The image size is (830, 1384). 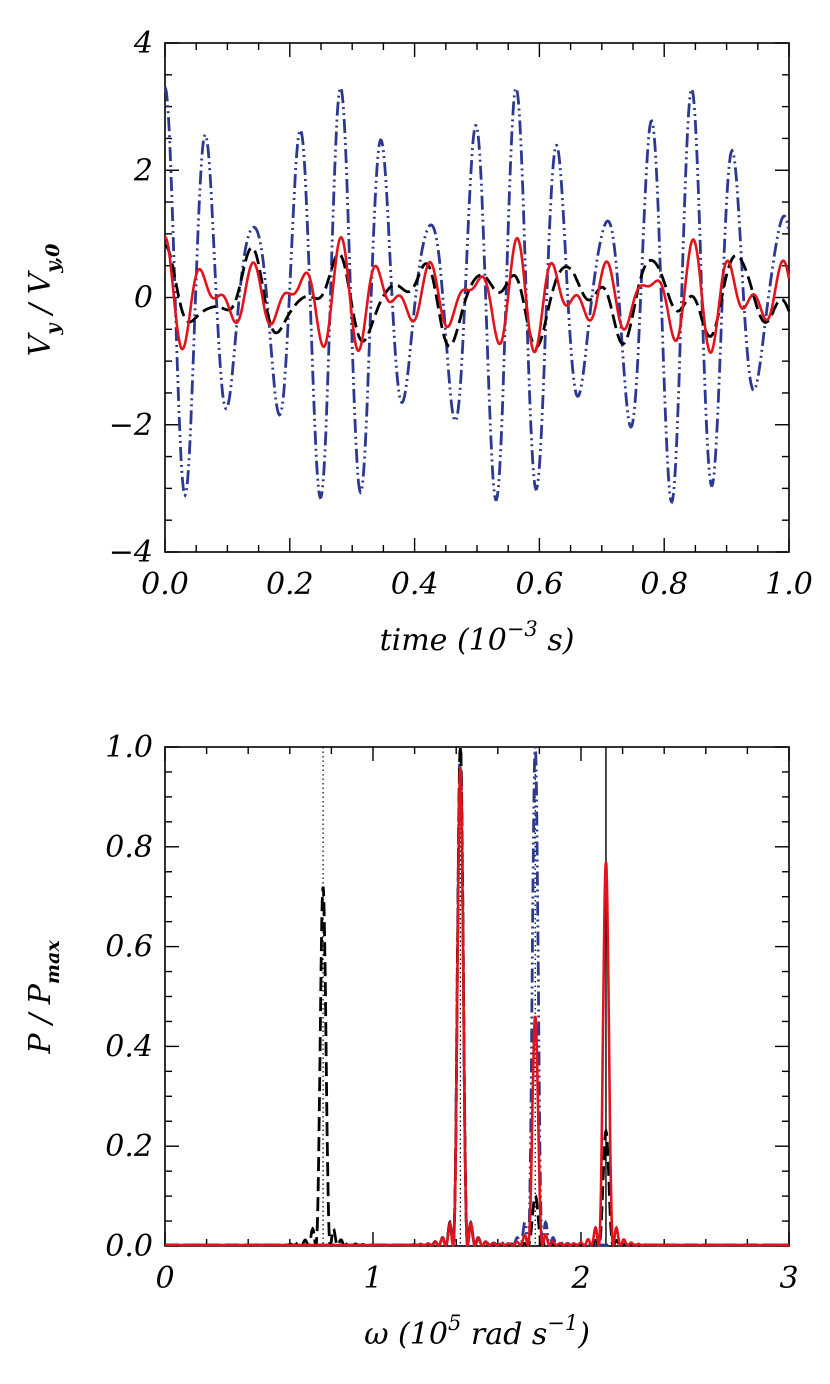 I want to click on series-line-dashed, so click(x=477, y=296).